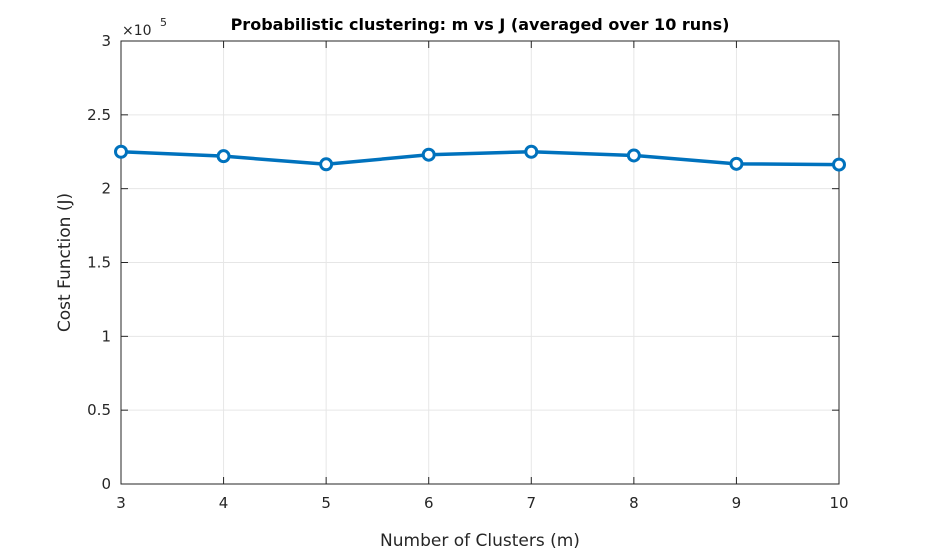  Describe the element at coordinates (137, 31) in the screenshot. I see `y-multiplier: ×10` at that location.